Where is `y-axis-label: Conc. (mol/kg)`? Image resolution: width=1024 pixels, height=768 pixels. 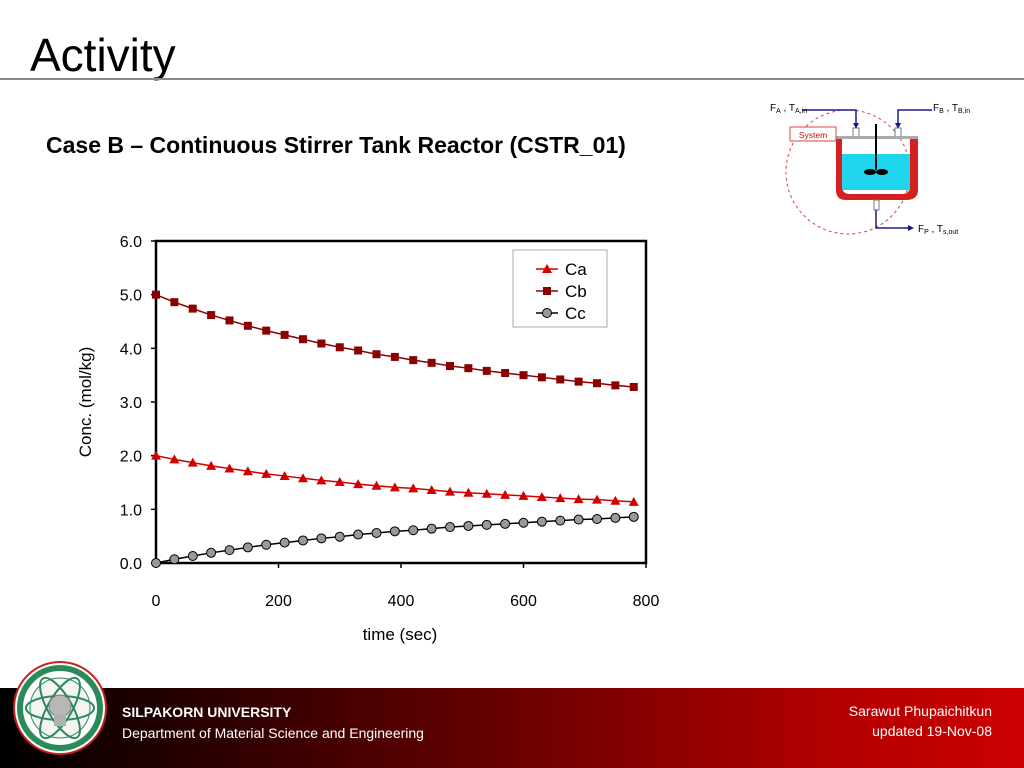
y-axis-label: Conc. (mol/kg) is located at coordinates (85, 402).